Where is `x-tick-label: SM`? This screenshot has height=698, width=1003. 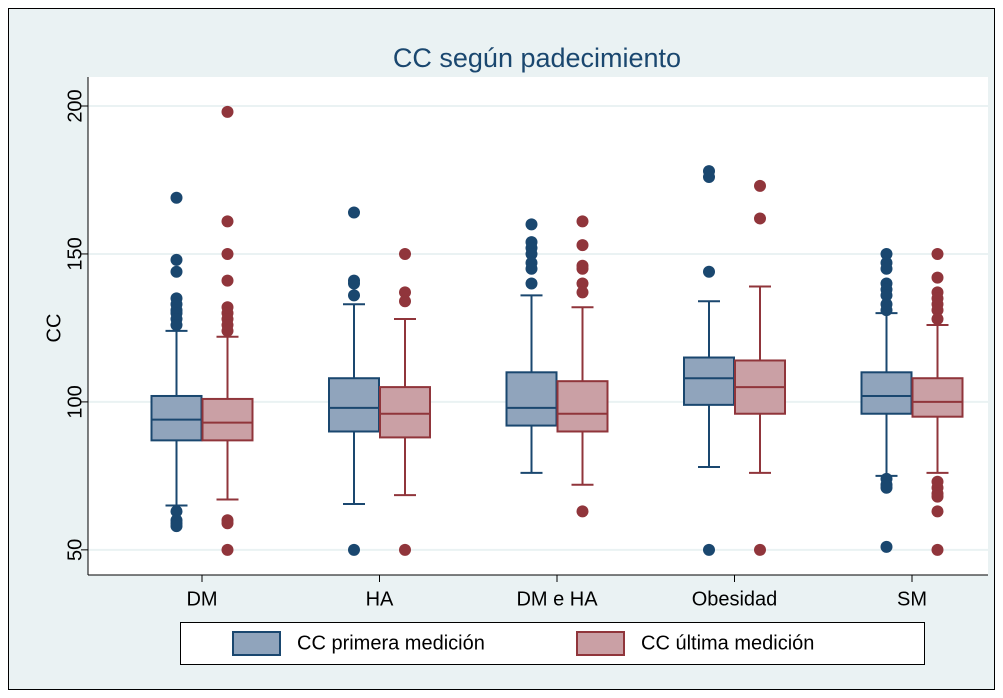 x-tick-label: SM is located at coordinates (912, 599).